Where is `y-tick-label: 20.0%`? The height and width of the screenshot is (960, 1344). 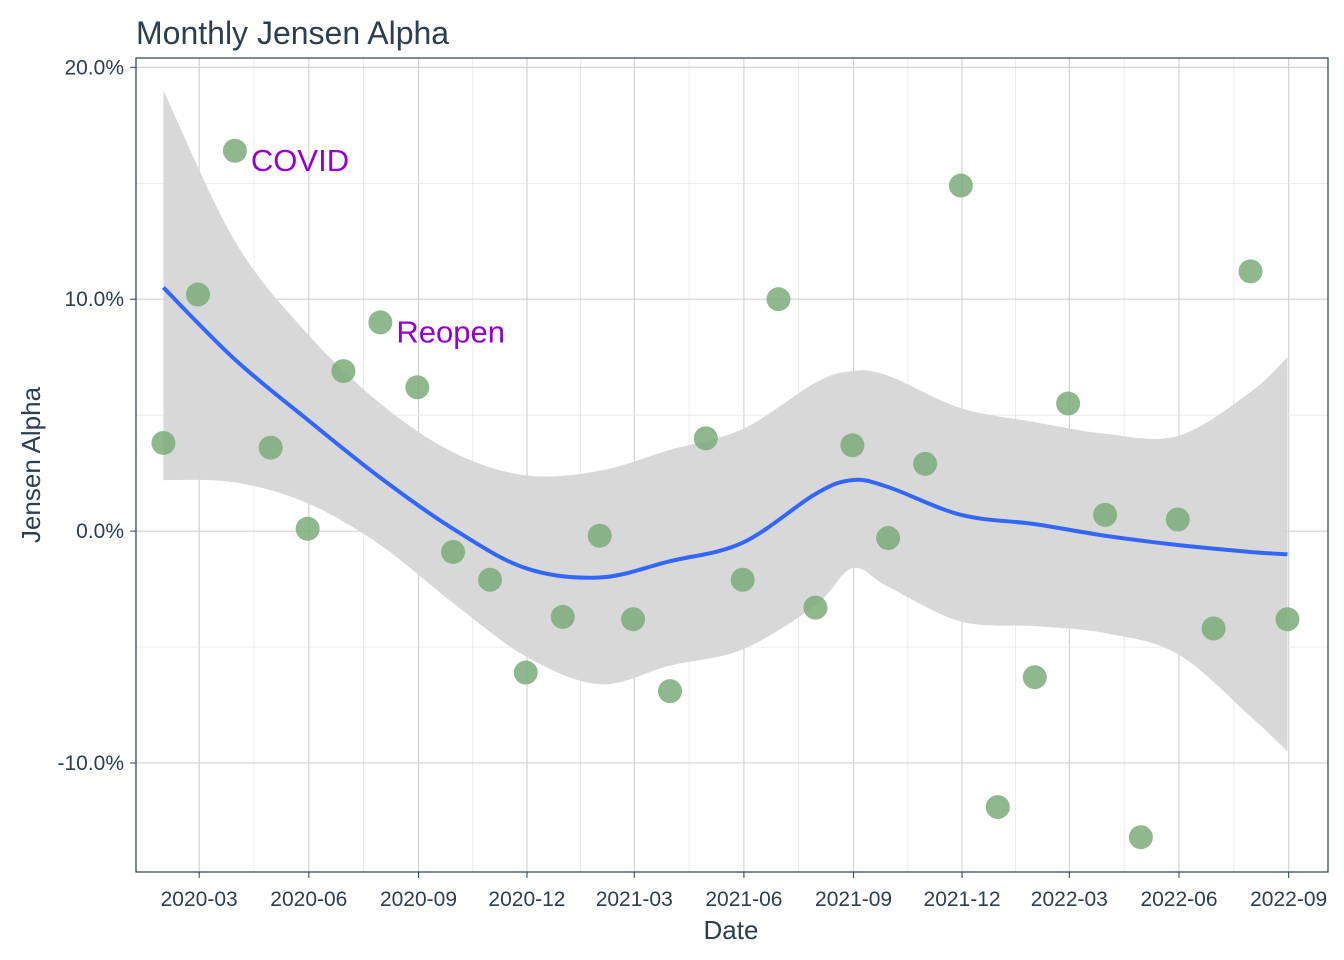
y-tick-label: 20.0% is located at coordinates (94, 67).